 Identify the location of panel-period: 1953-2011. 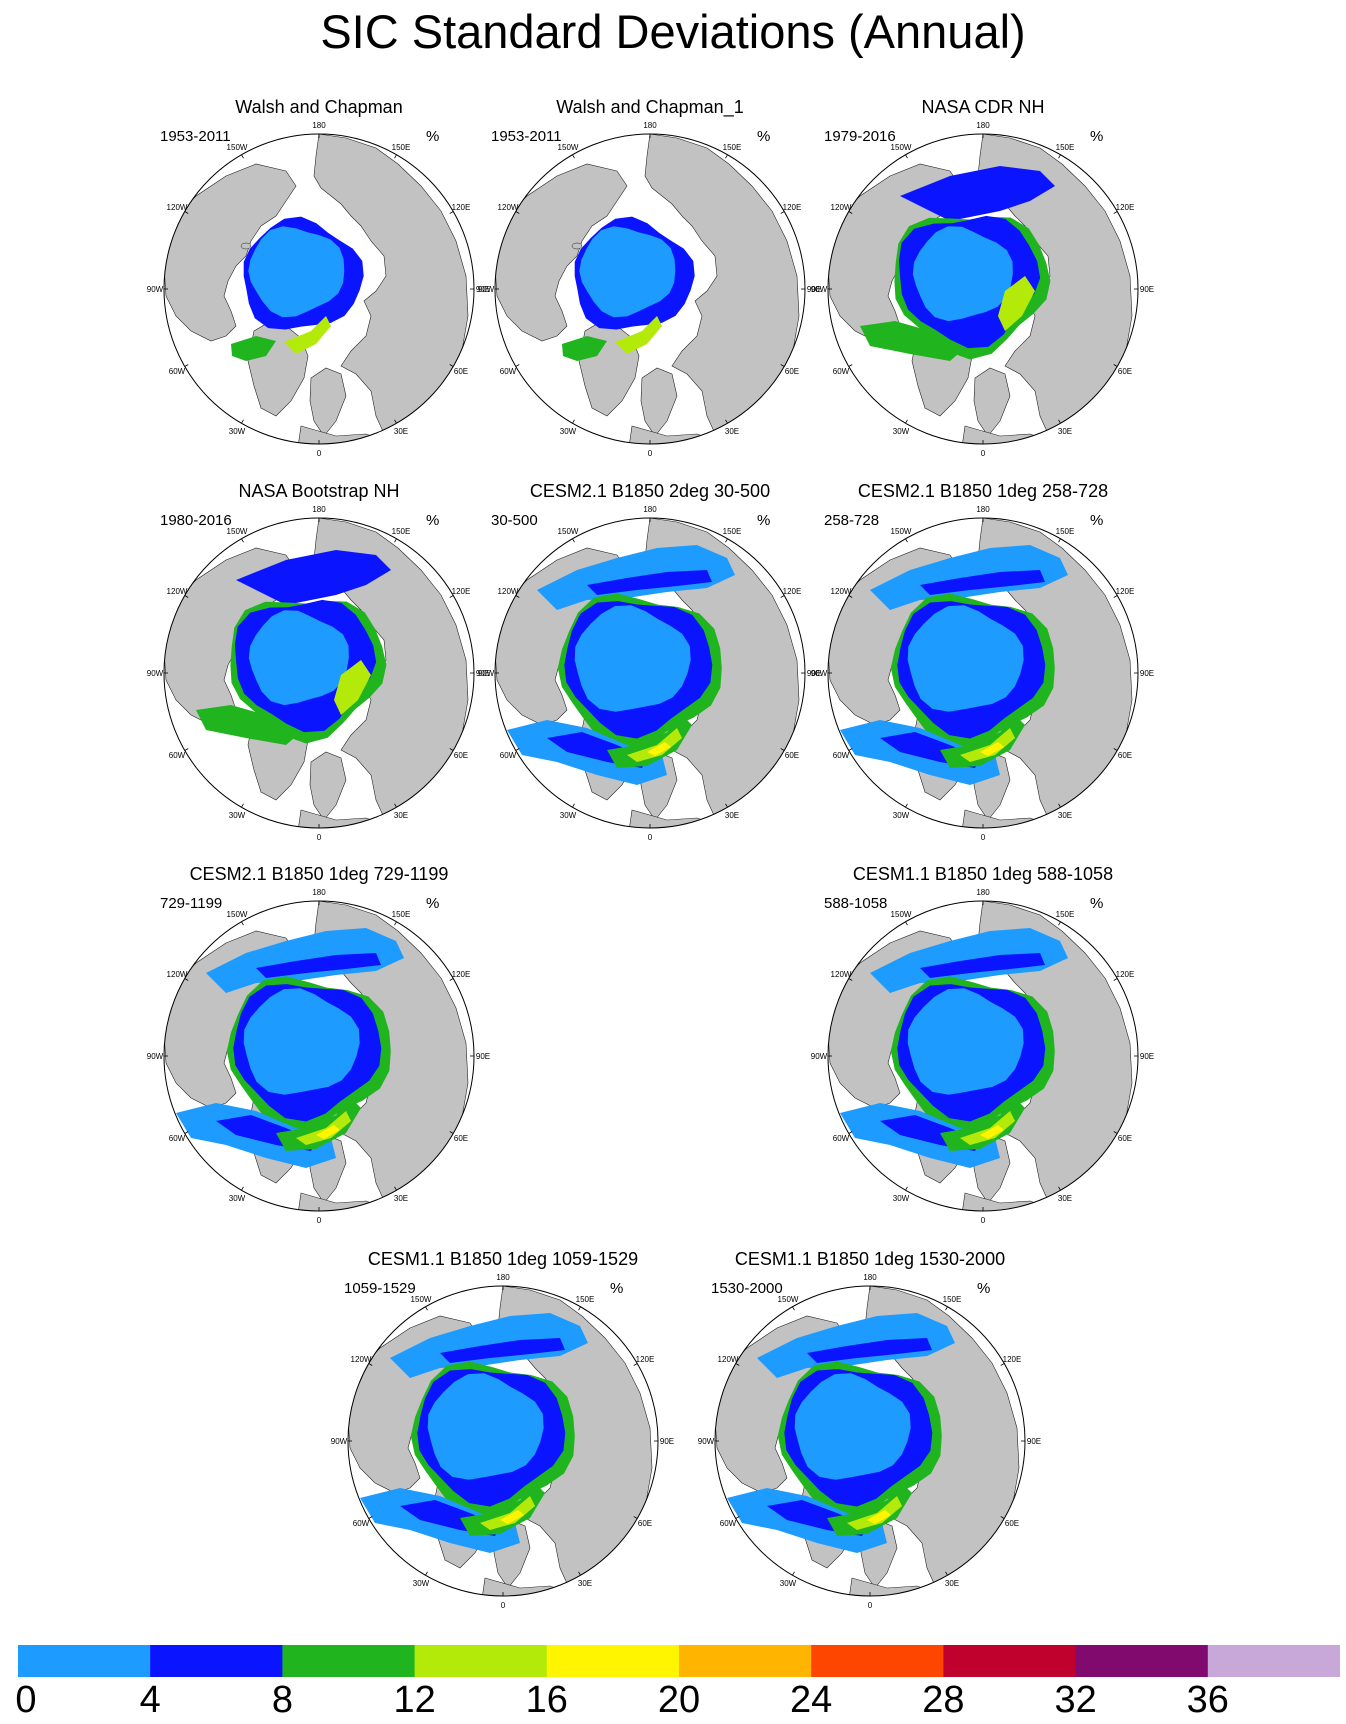
(195, 136).